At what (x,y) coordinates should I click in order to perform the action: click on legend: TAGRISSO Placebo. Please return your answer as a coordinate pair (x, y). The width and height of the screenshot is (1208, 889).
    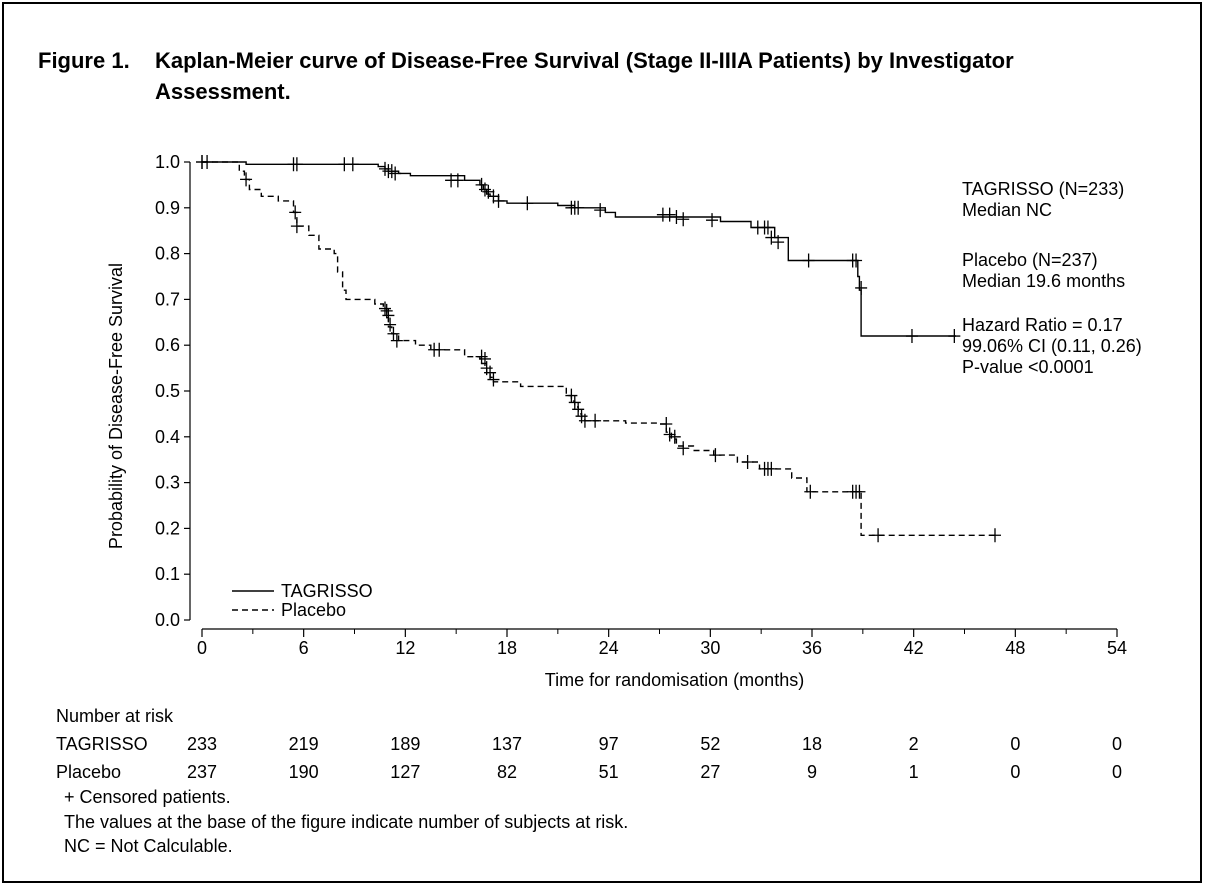
    Looking at the image, I should click on (302, 600).